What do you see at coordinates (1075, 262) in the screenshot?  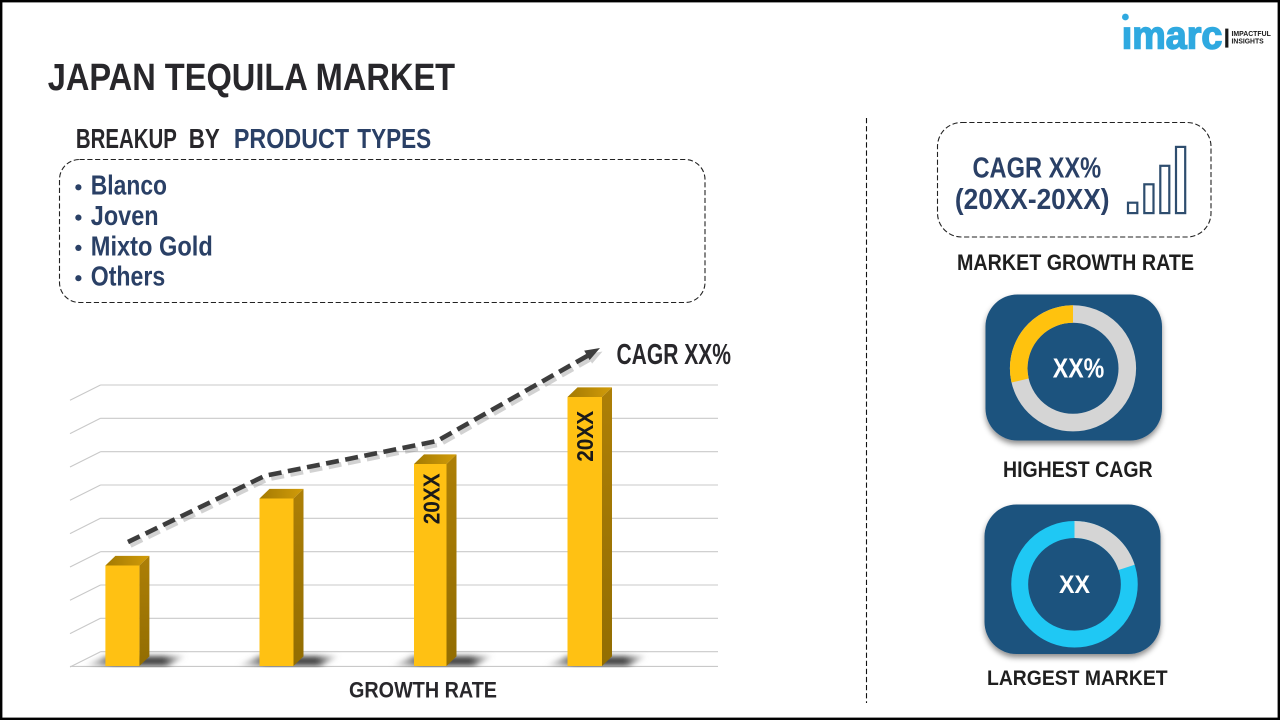 I see `svg-text: MARKET GROWTH RATE` at bounding box center [1075, 262].